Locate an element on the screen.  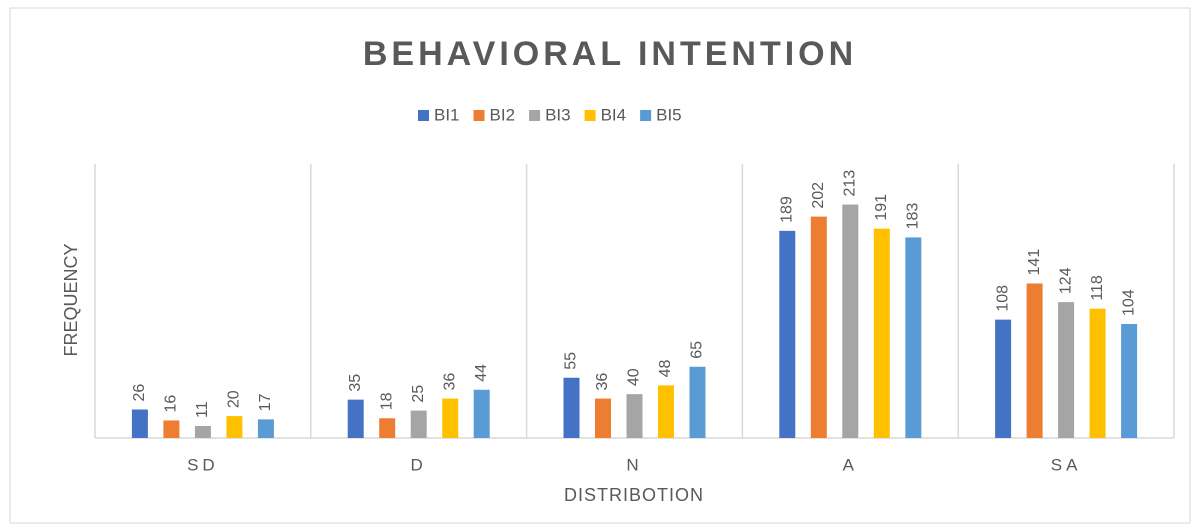
legend-label: BI4 is located at coordinates (614, 114).